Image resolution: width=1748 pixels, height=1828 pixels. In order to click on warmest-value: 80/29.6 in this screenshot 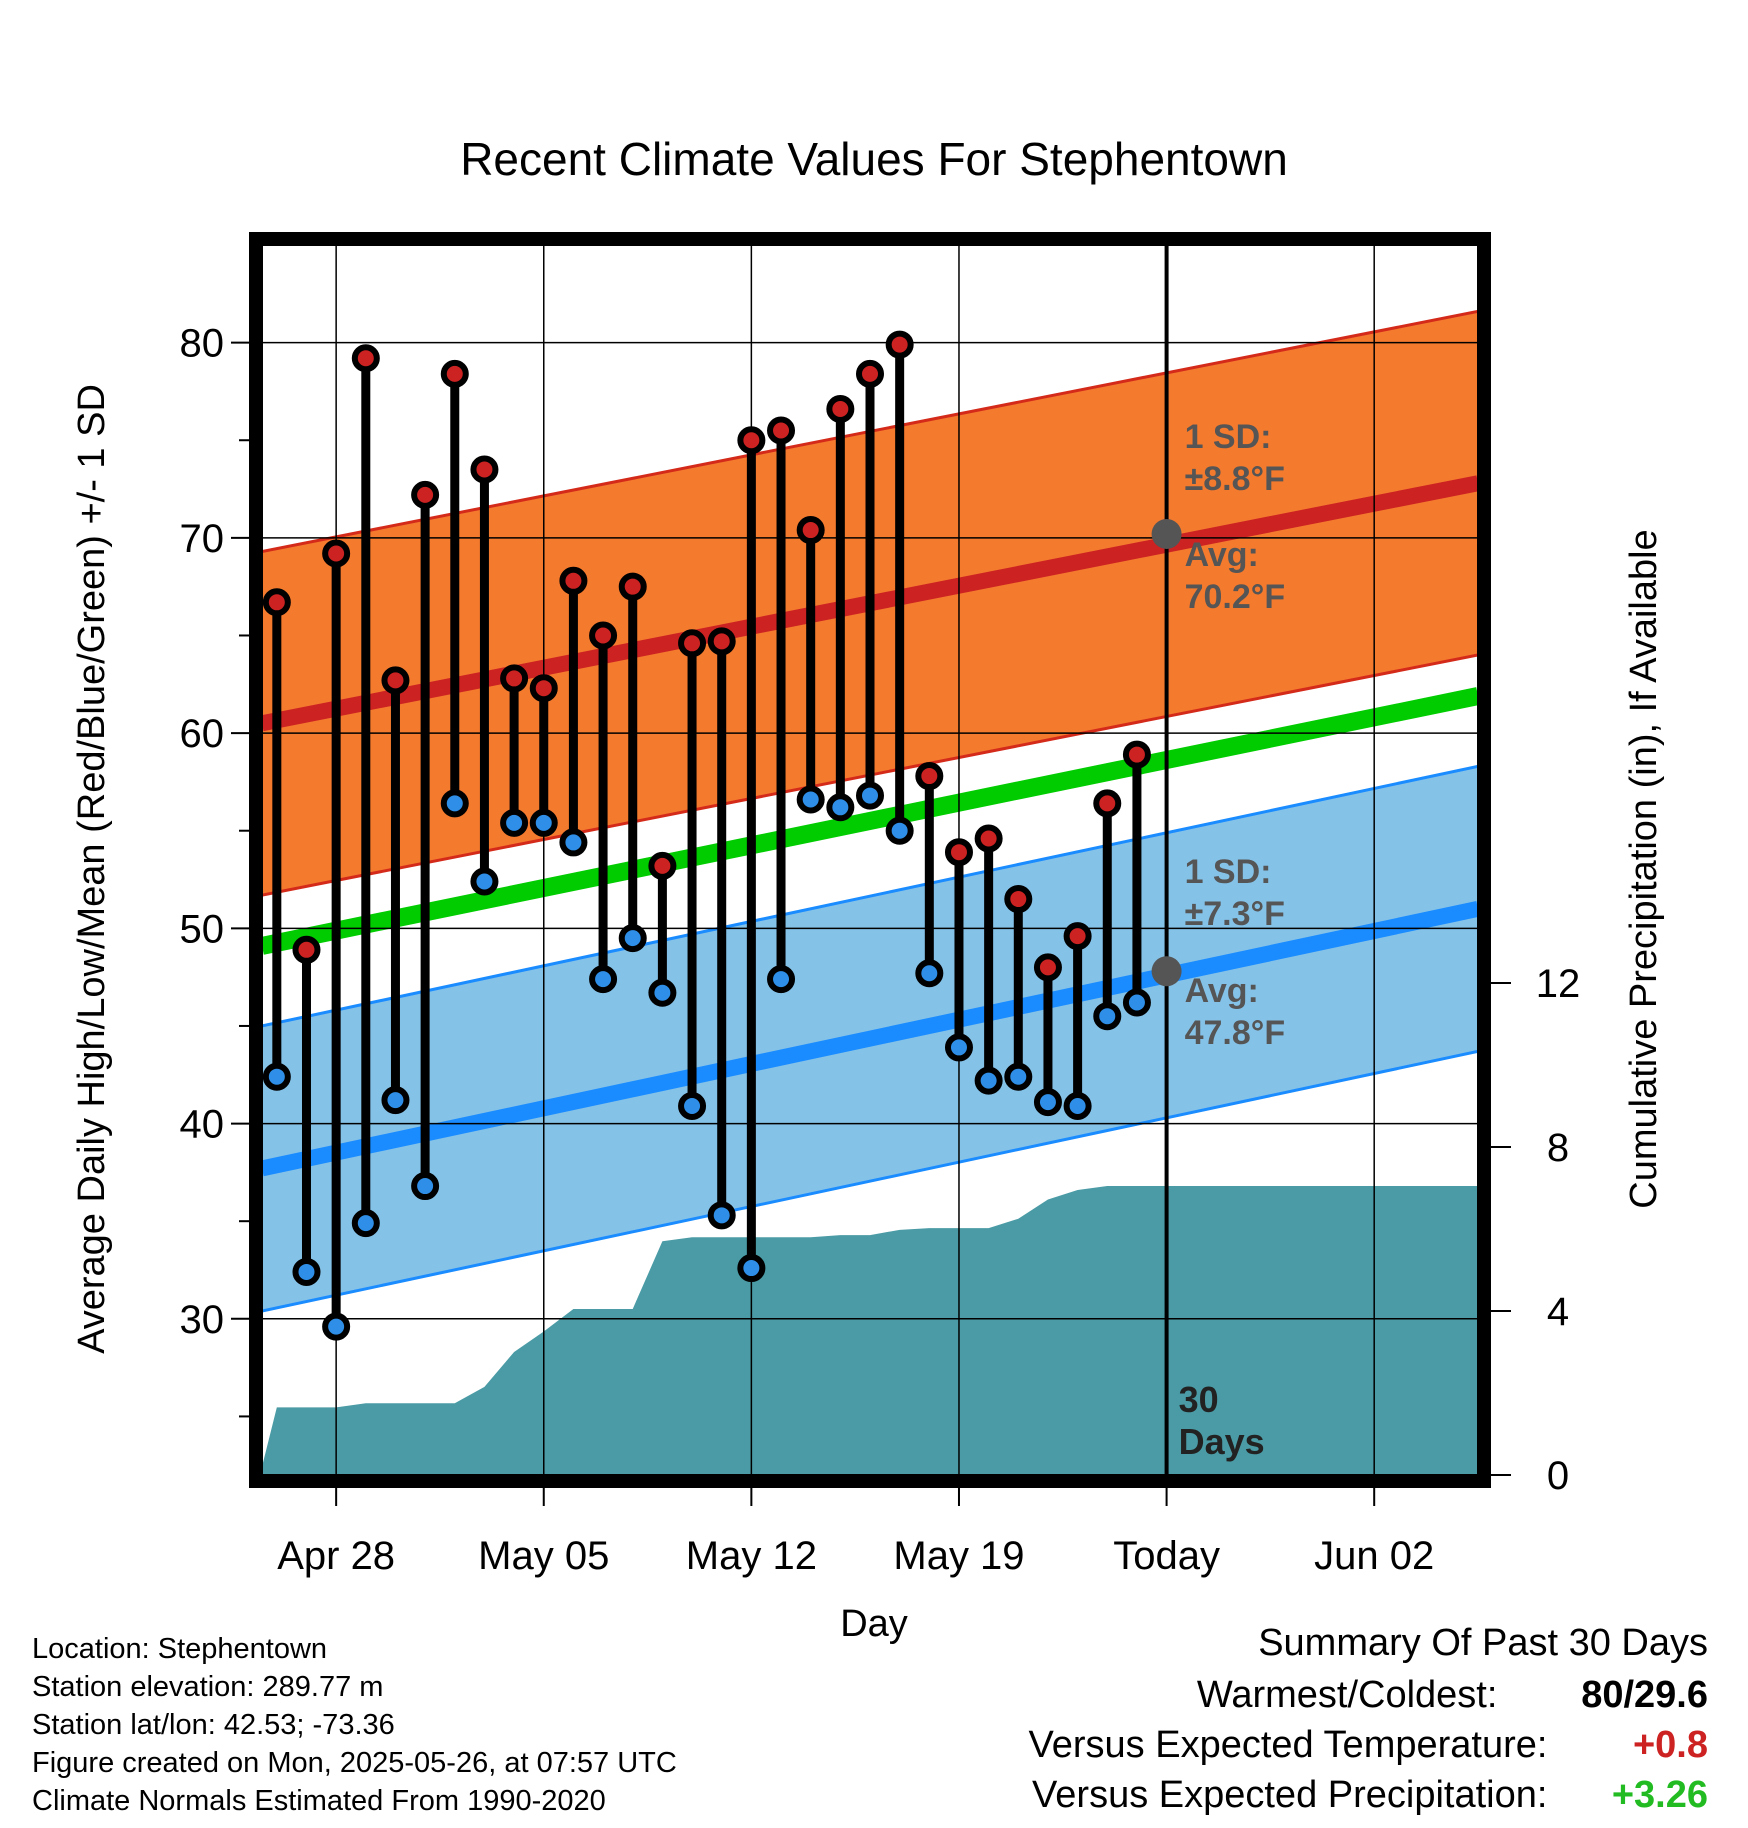, I will do `click(1644, 1695)`.